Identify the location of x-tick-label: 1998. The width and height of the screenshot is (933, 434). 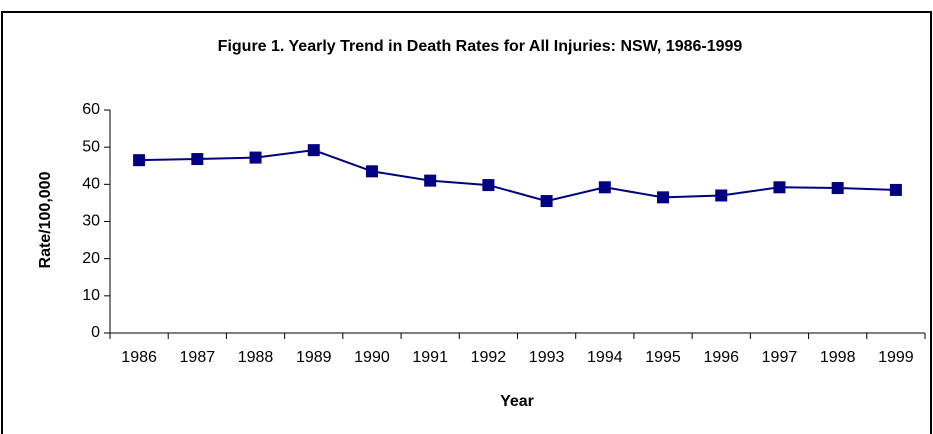
(838, 357).